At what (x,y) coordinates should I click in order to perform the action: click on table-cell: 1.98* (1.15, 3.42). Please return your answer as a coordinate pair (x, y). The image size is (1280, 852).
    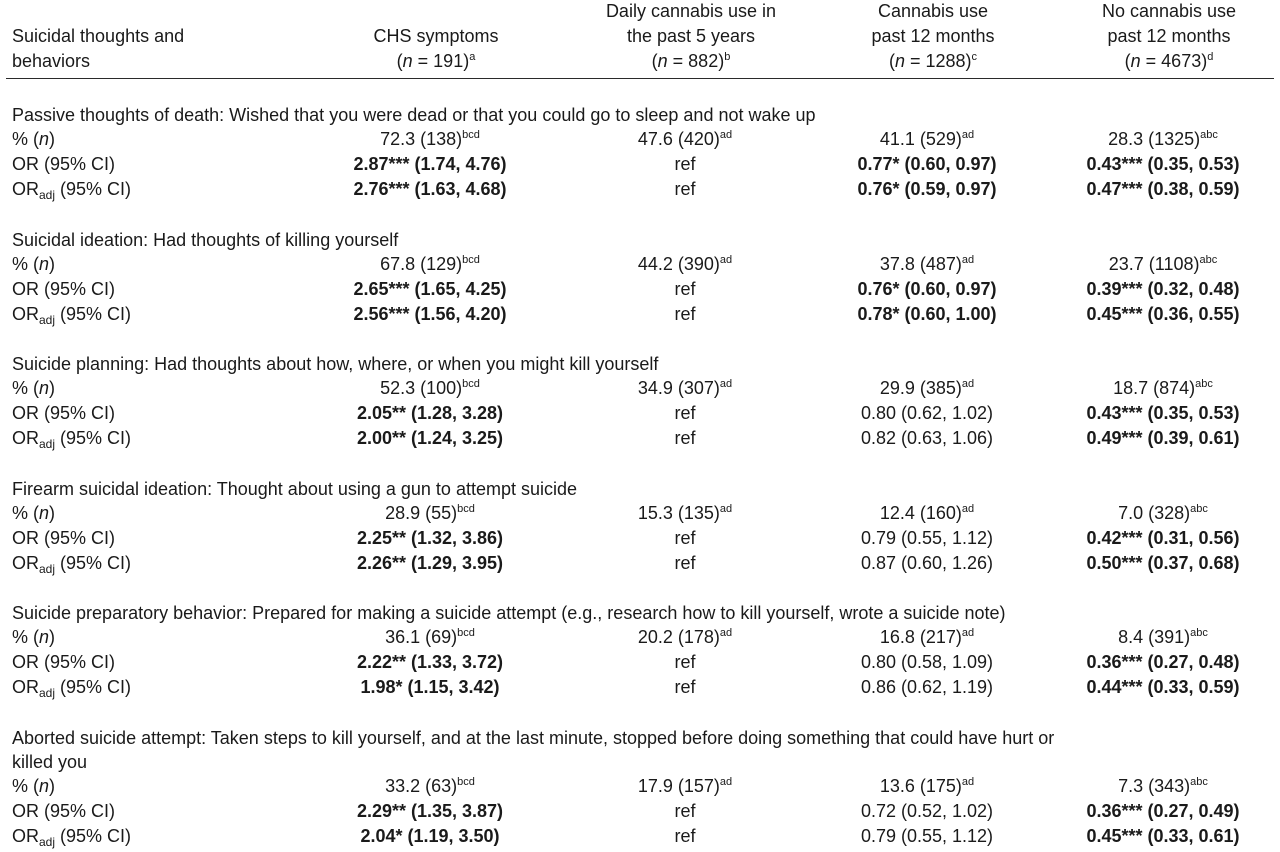
    Looking at the image, I should click on (430, 687).